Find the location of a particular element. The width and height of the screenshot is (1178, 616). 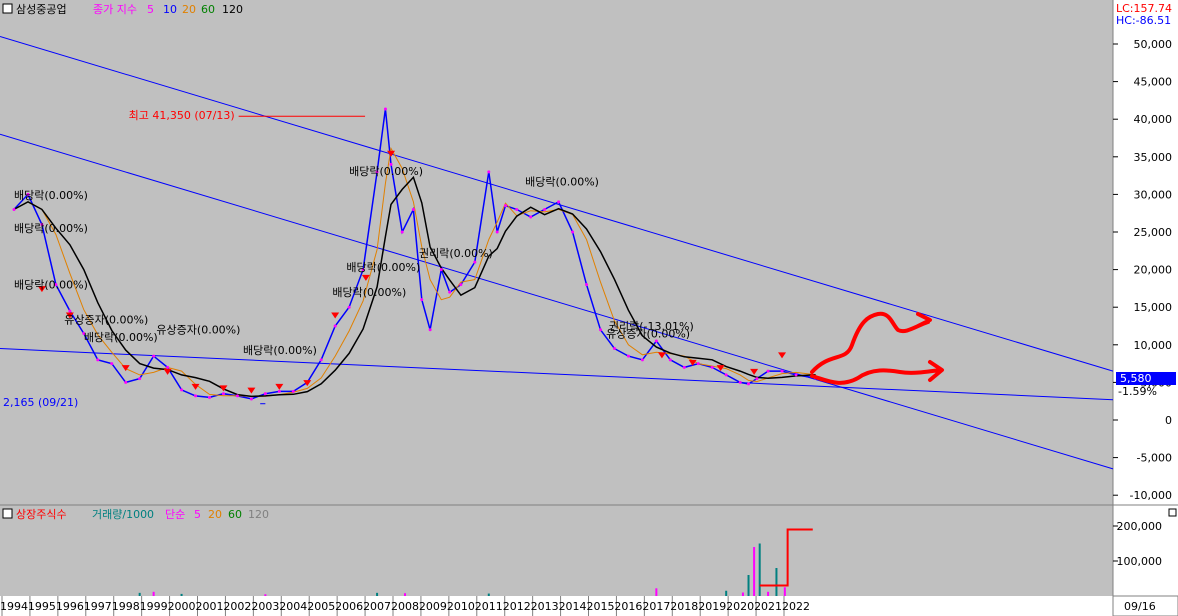

x-tick-label: 2003 is located at coordinates (265, 606).